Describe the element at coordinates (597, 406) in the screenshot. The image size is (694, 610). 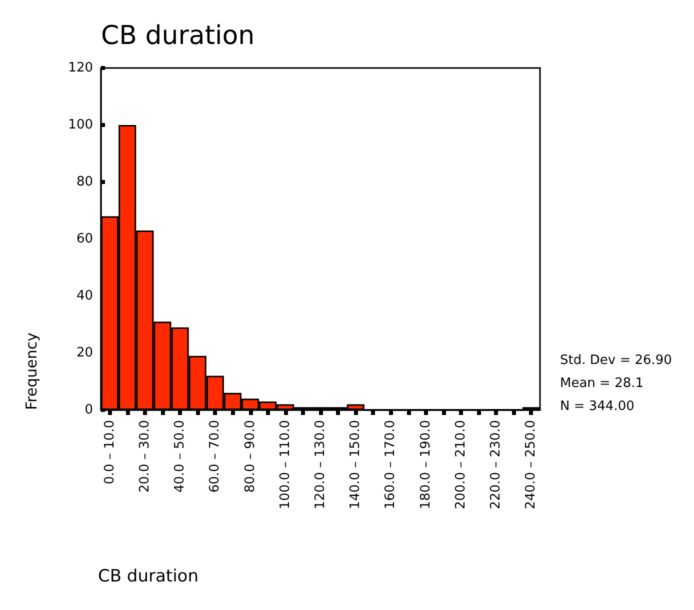
I see `text: N = 344.00` at that location.